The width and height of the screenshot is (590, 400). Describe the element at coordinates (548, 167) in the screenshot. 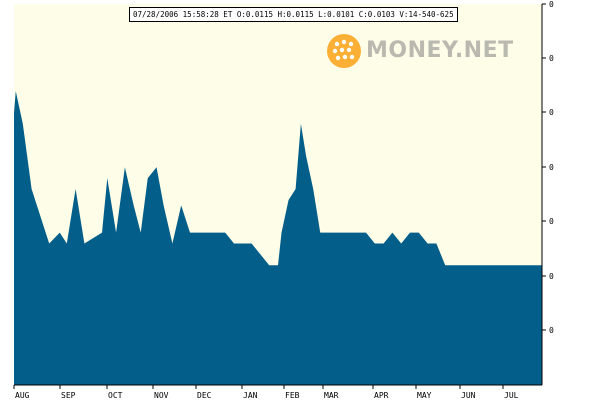

I see `y-axis-ticks: 0 0 0 0 0 0 0` at that location.